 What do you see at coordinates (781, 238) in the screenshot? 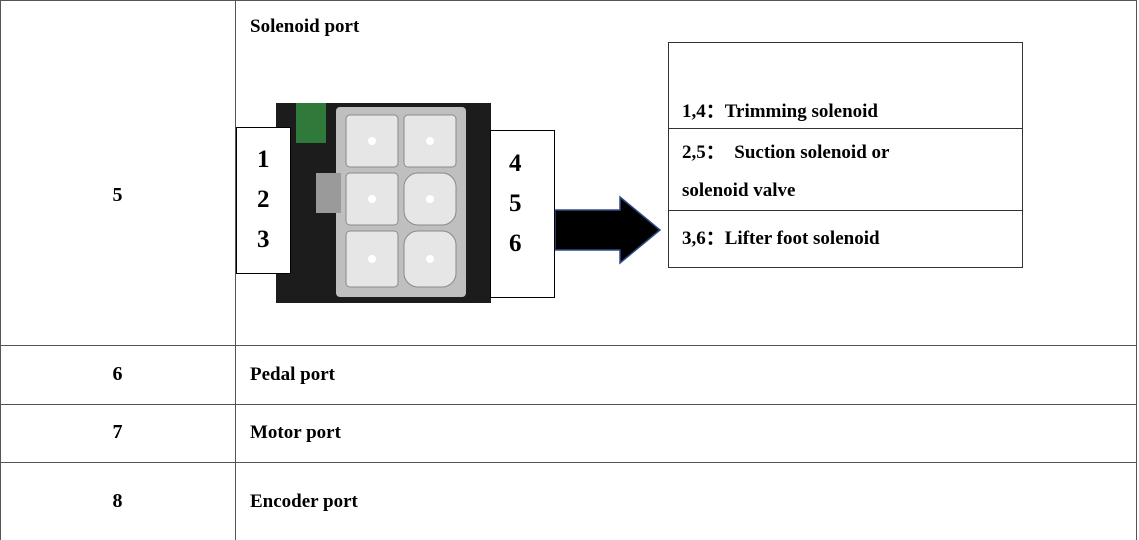
I see `legend-text: 3,6：Lifter foot solenoid` at bounding box center [781, 238].